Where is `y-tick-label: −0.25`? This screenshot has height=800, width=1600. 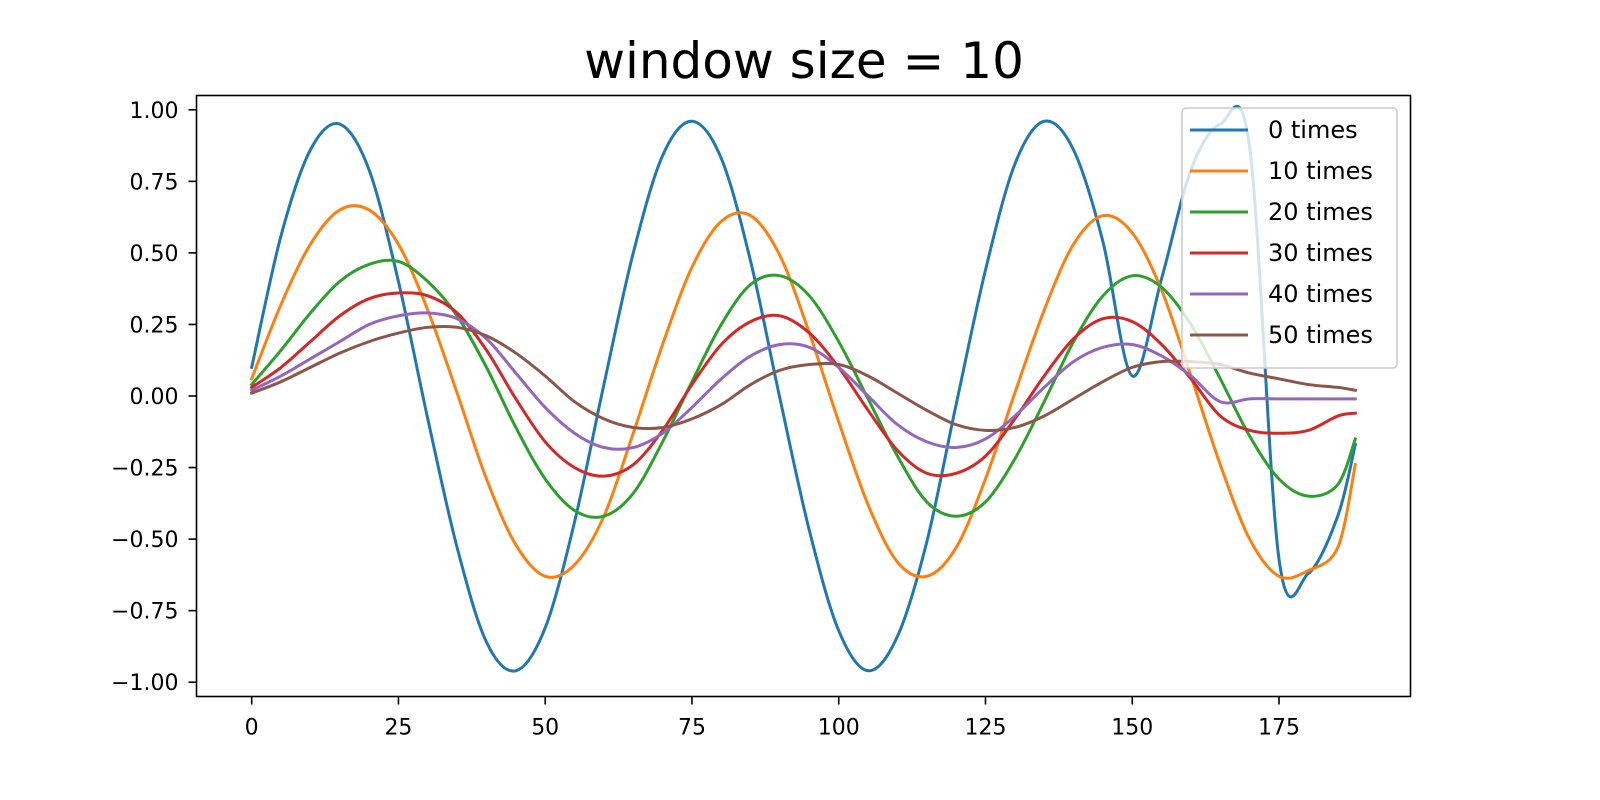 y-tick-label: −0.25 is located at coordinates (144, 469).